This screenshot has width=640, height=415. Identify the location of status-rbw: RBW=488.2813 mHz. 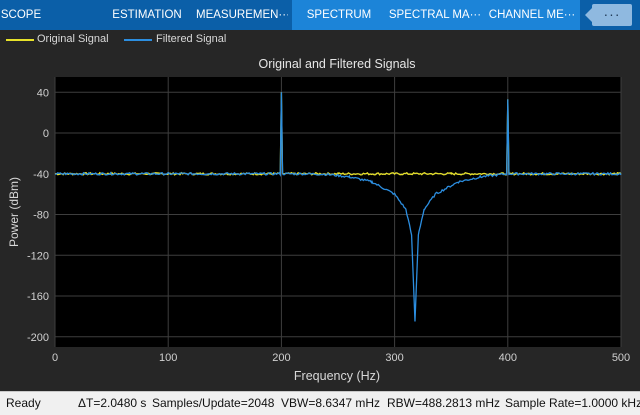
(444, 403).